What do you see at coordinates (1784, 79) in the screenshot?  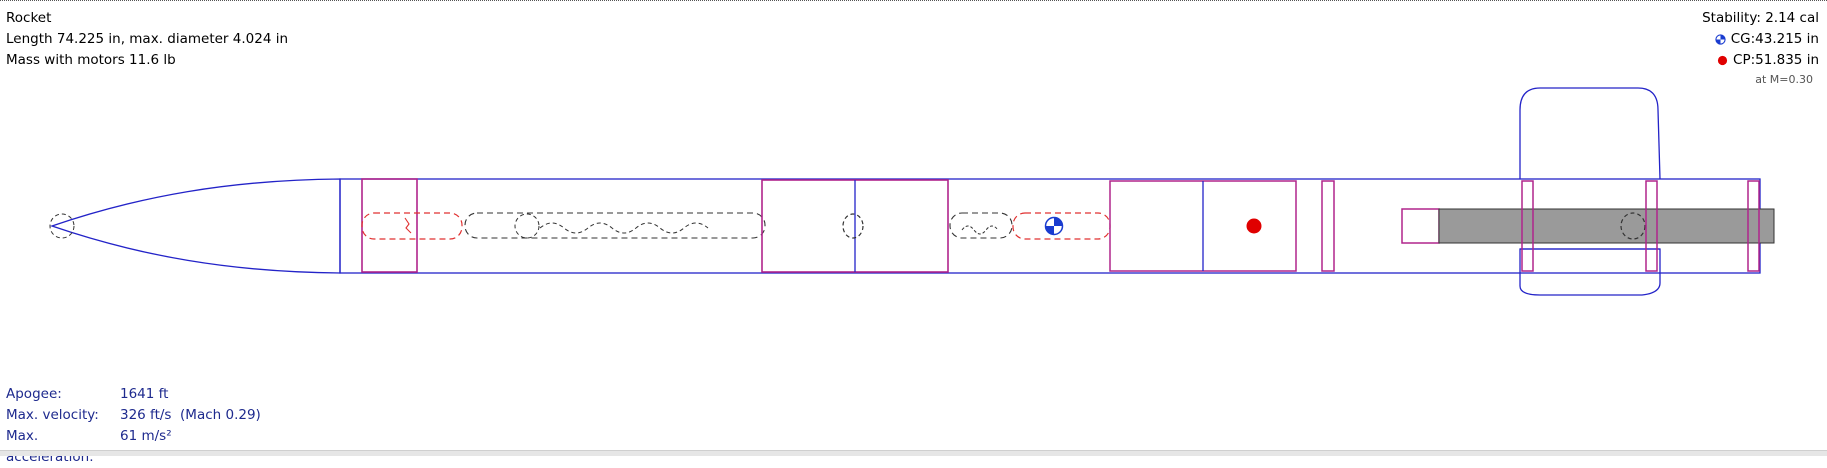 I see `mach-note: at M=0.30` at bounding box center [1784, 79].